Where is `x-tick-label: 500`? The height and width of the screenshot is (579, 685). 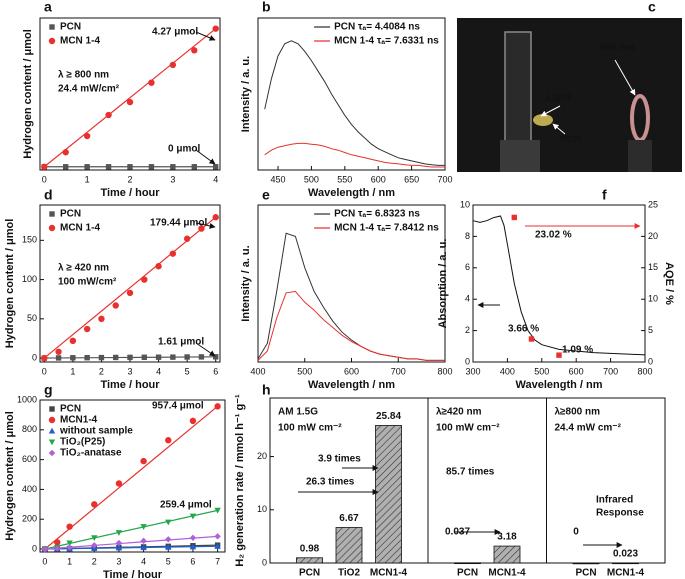
x-tick-label: 500 is located at coordinates (304, 371).